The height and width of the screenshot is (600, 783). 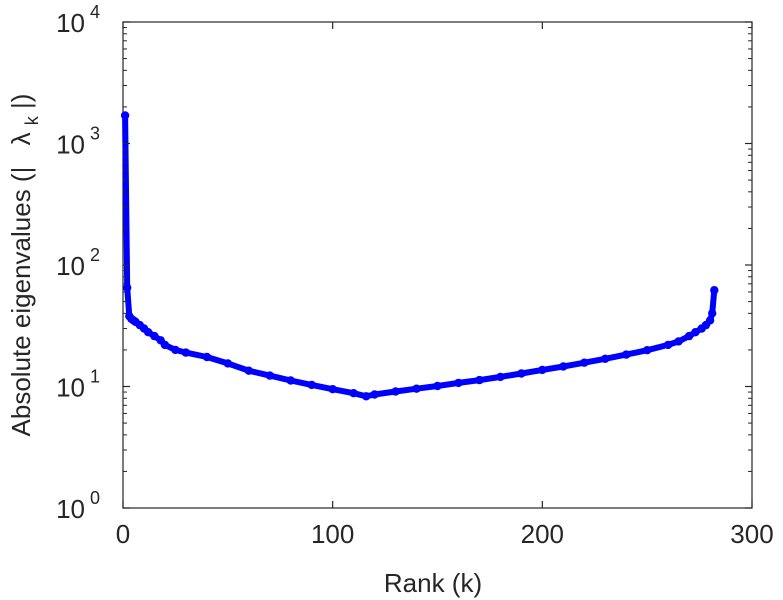 What do you see at coordinates (21, 101) in the screenshot?
I see `y-axis-title-suffix: |)` at bounding box center [21, 101].